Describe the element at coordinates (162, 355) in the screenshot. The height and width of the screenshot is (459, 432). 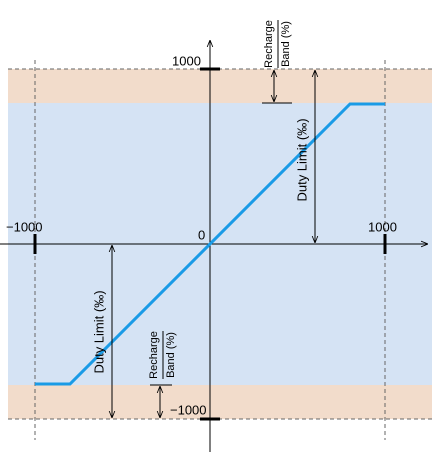
I see `bottom-recharge-label: Recharge Band (%)` at that location.